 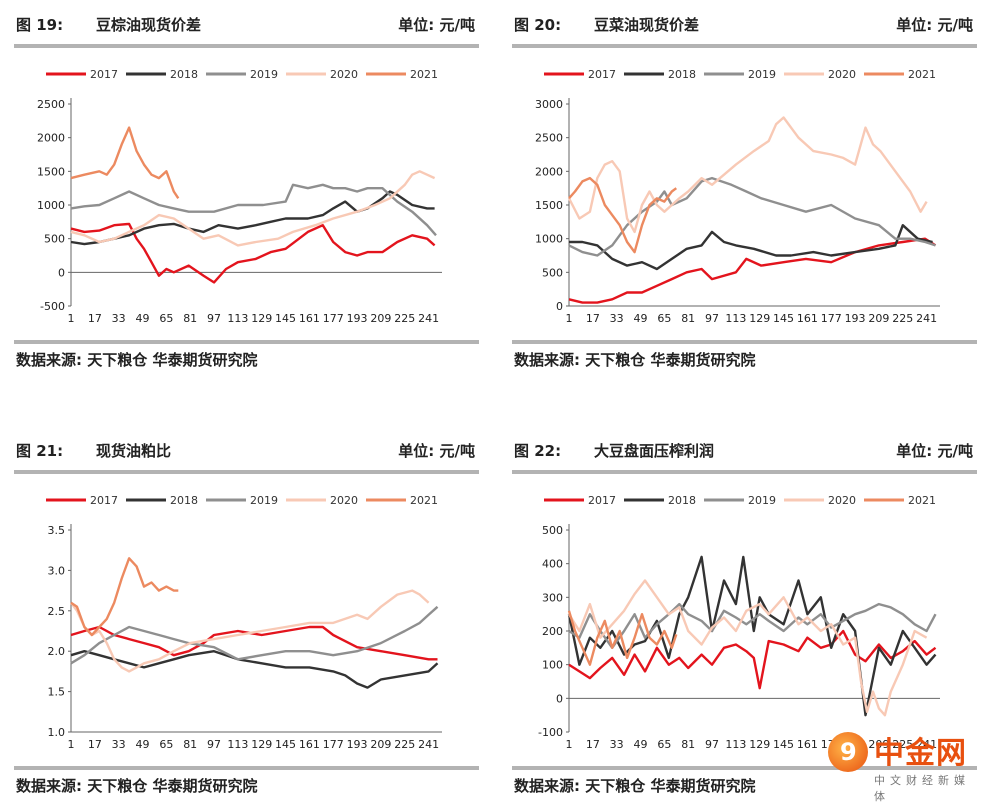 I want to click on y-tick-label: 1.0, so click(x=57, y=732).